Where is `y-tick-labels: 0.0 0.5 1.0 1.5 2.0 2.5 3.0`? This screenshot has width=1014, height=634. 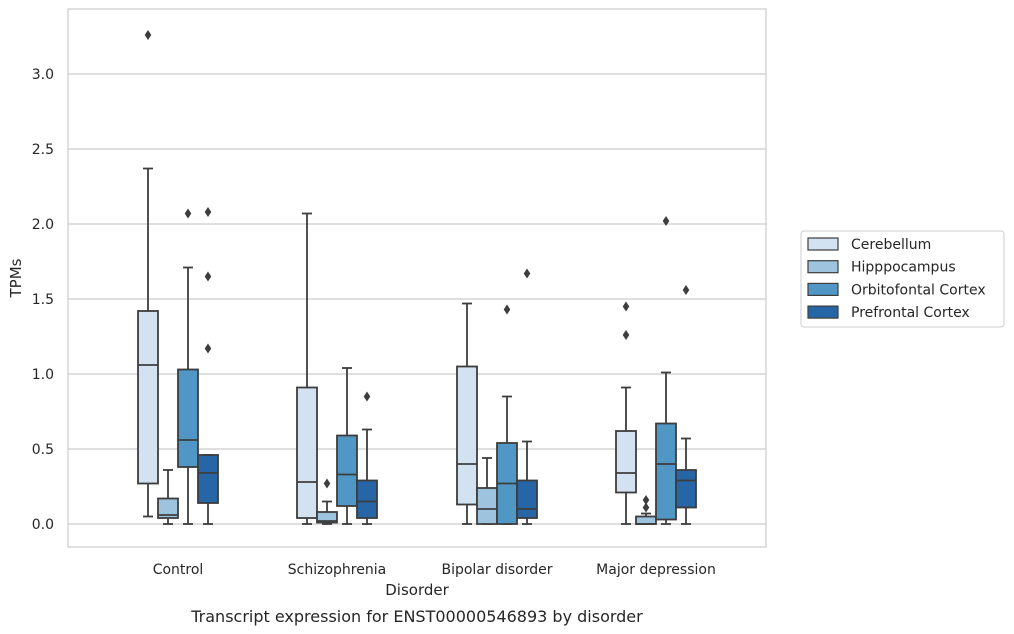
y-tick-labels: 0.0 0.5 1.0 1.5 2.0 2.5 3.0 is located at coordinates (43, 300).